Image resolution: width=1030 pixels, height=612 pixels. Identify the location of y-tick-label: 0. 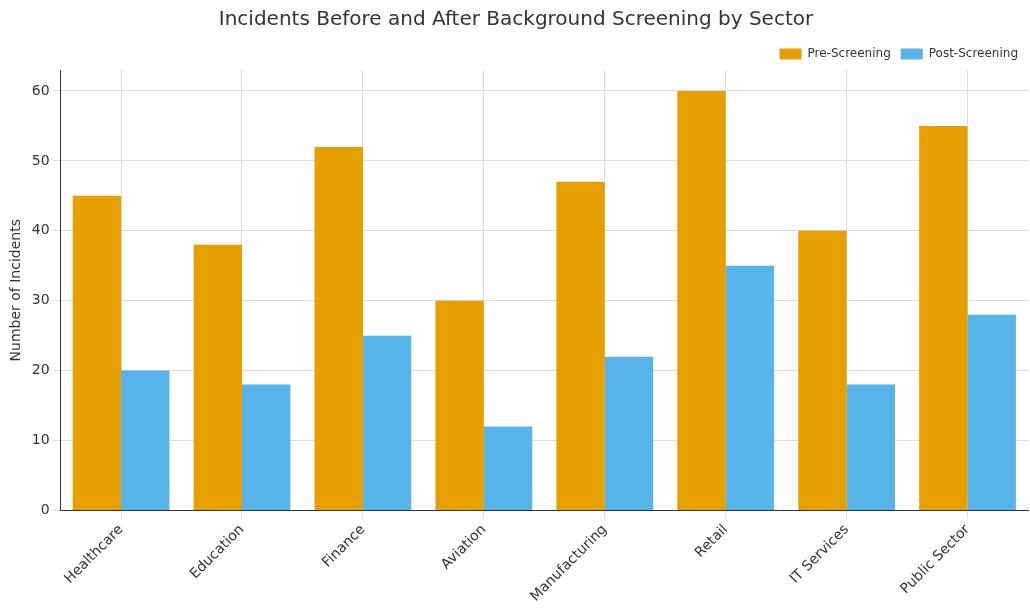
(45, 509).